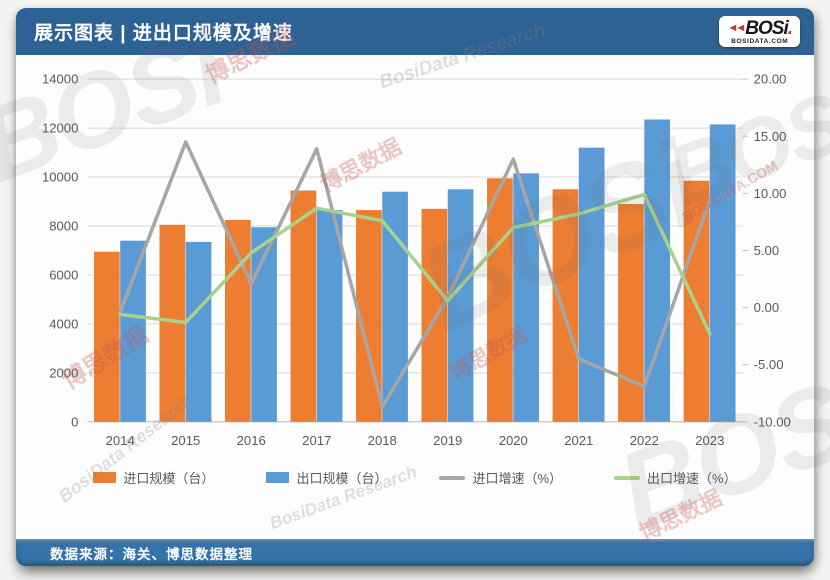 The image size is (830, 580). I want to click on x-axis-label: 2017, so click(316, 440).